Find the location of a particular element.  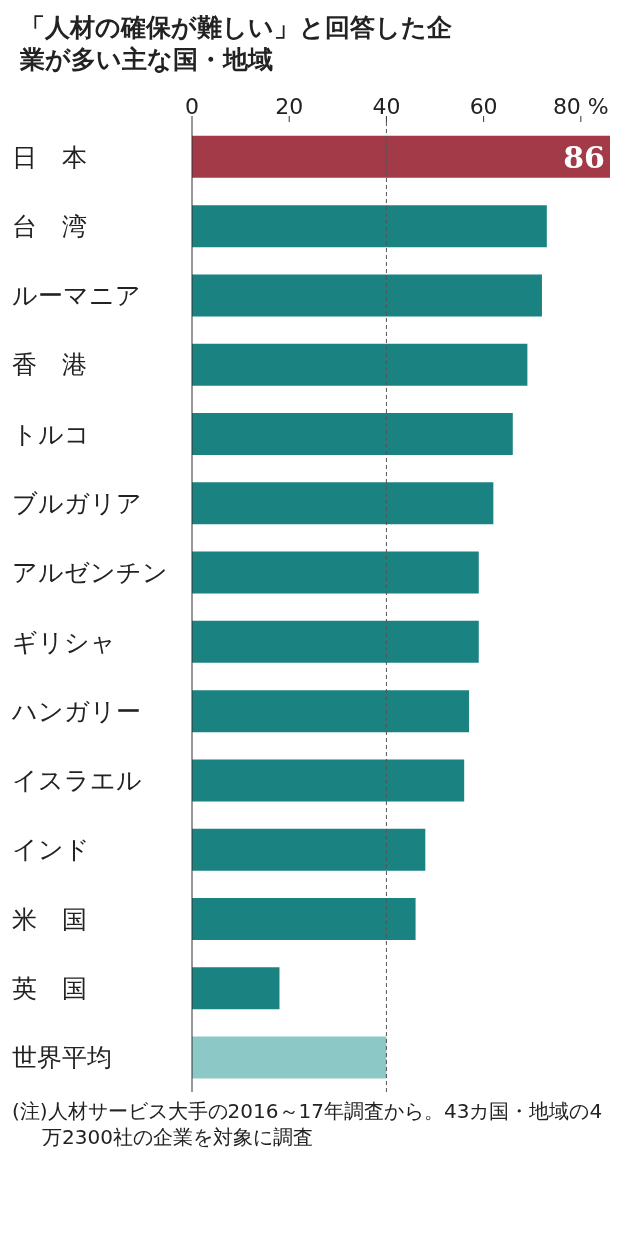

x-tick-label: 0 is located at coordinates (192, 106).